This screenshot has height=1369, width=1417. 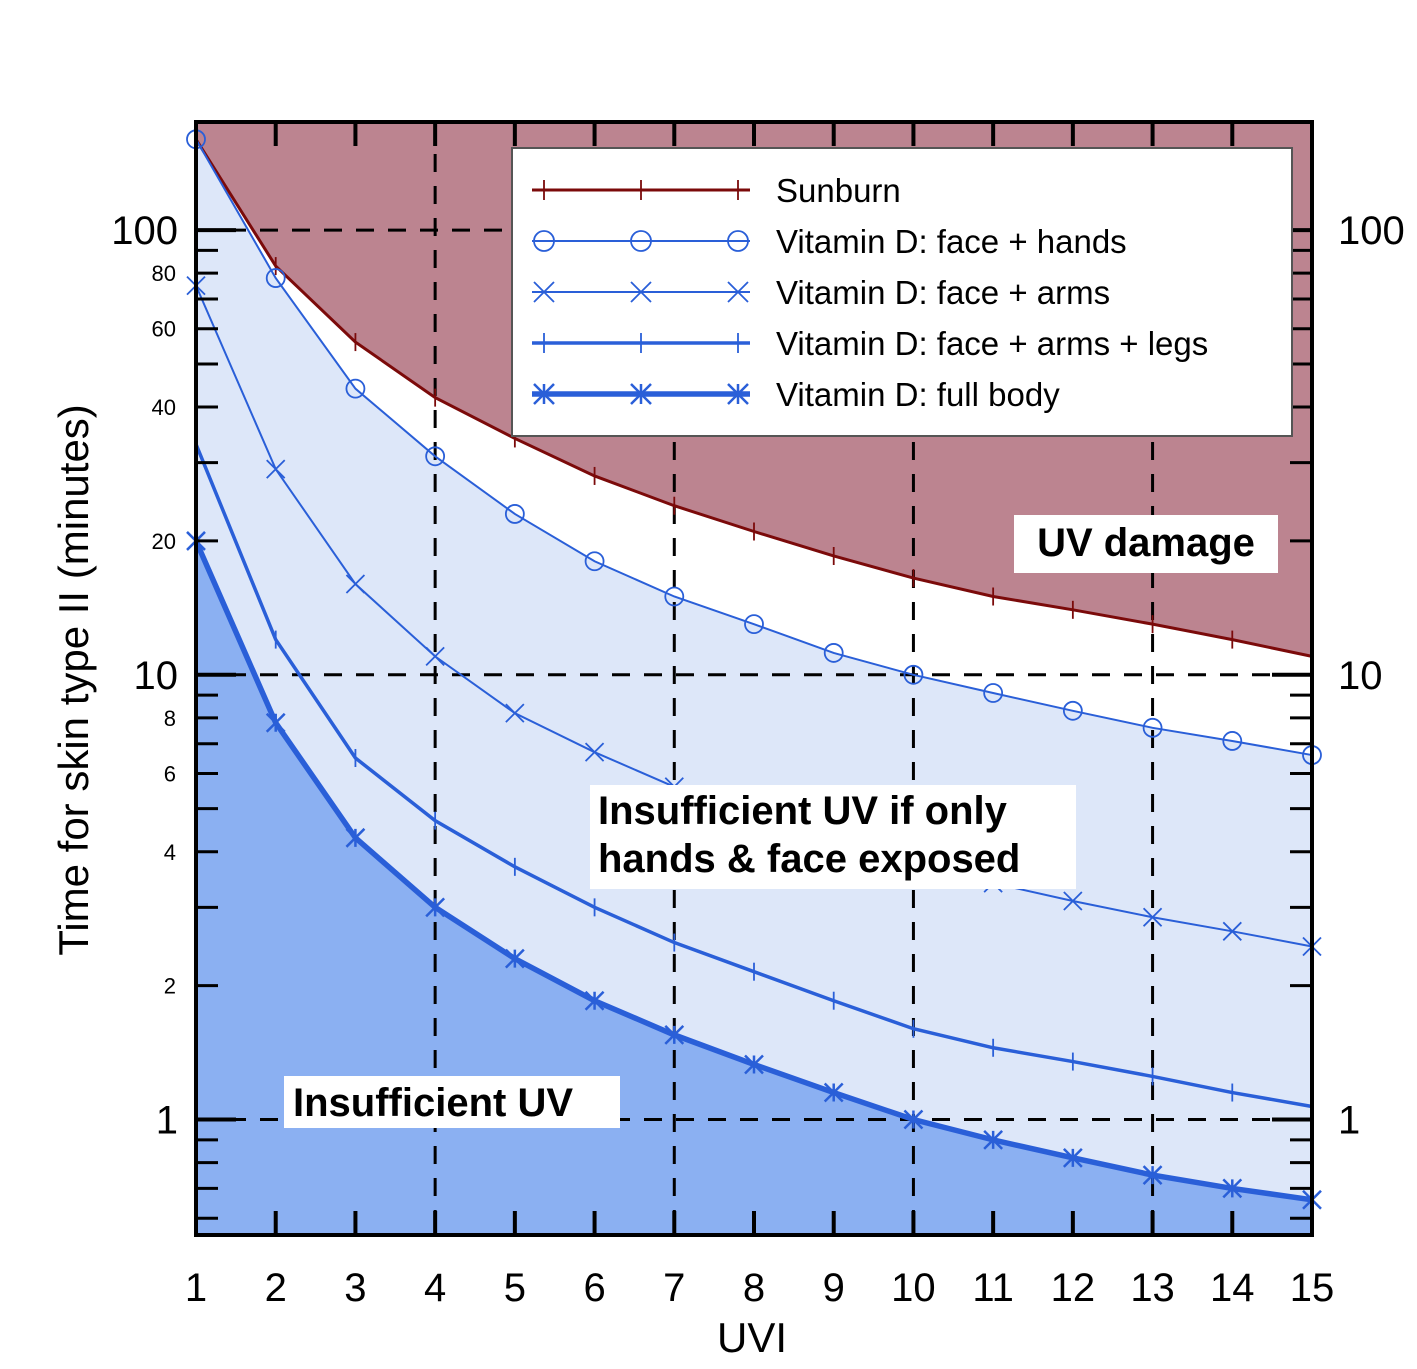 I want to click on legend-entry: Vitamin D: full body, so click(x=796, y=394).